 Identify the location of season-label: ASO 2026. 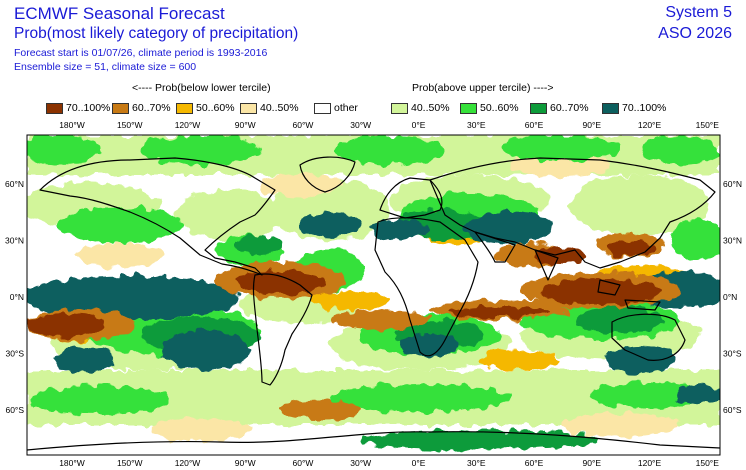
(695, 33).